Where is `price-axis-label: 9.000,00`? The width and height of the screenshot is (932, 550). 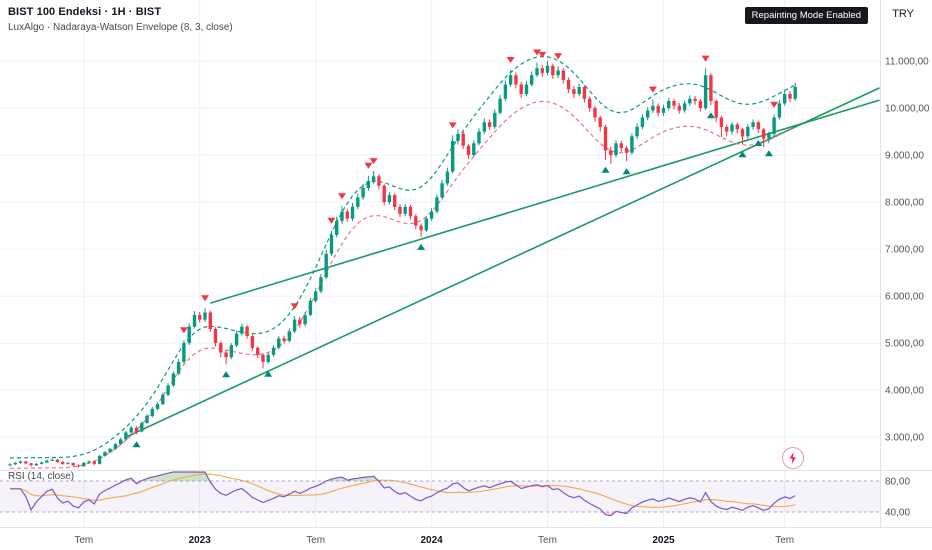
price-axis-label: 9.000,00 is located at coordinates (904, 156).